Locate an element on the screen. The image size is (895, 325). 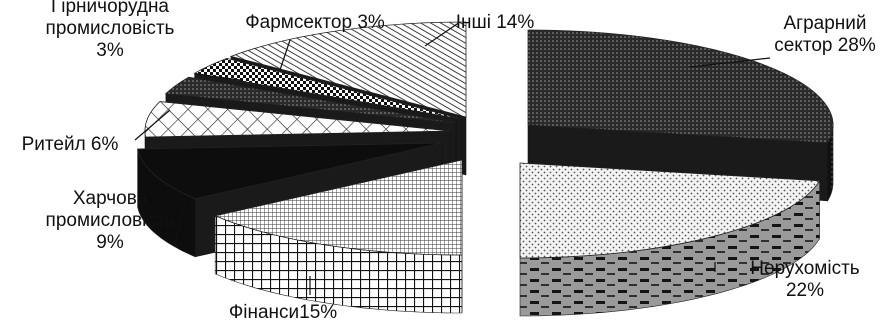
slice-label-5: Ритейл 6% is located at coordinates (96, 132).